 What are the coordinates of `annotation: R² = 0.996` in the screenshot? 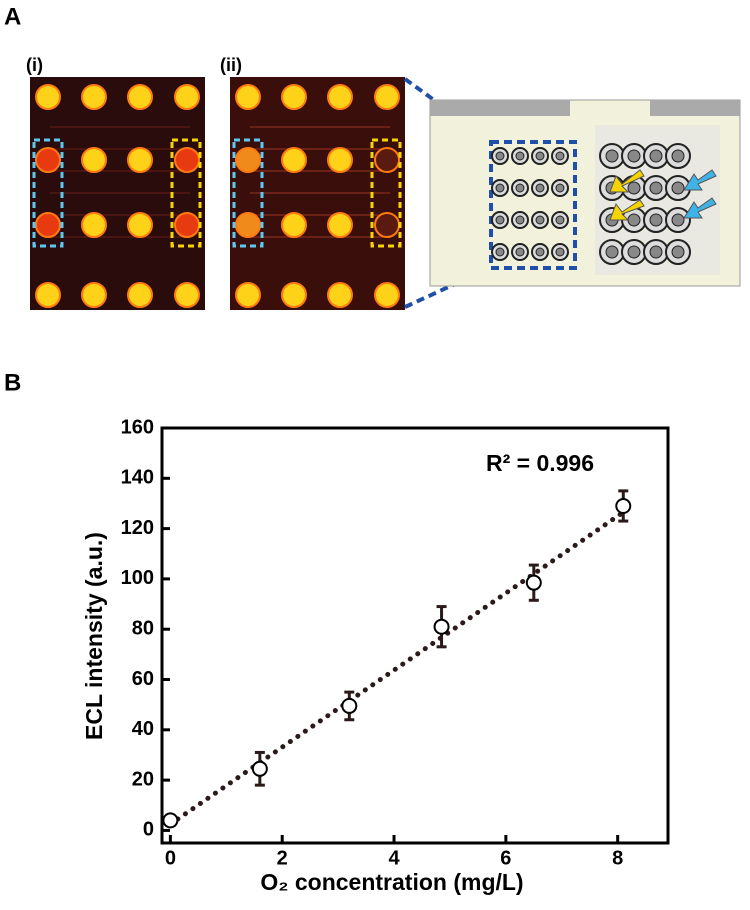 It's located at (540, 463).